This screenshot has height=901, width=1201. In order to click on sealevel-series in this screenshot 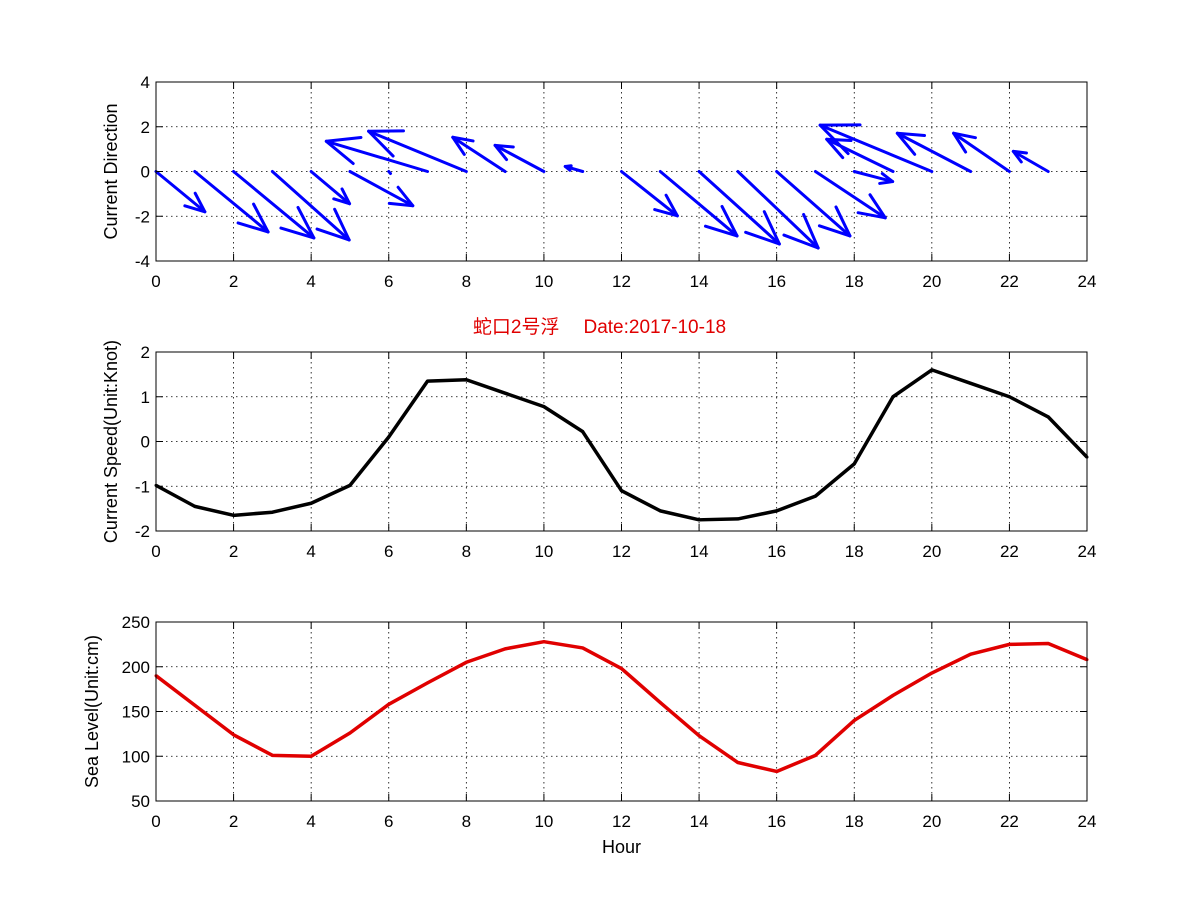, I will do `click(621, 706)`.